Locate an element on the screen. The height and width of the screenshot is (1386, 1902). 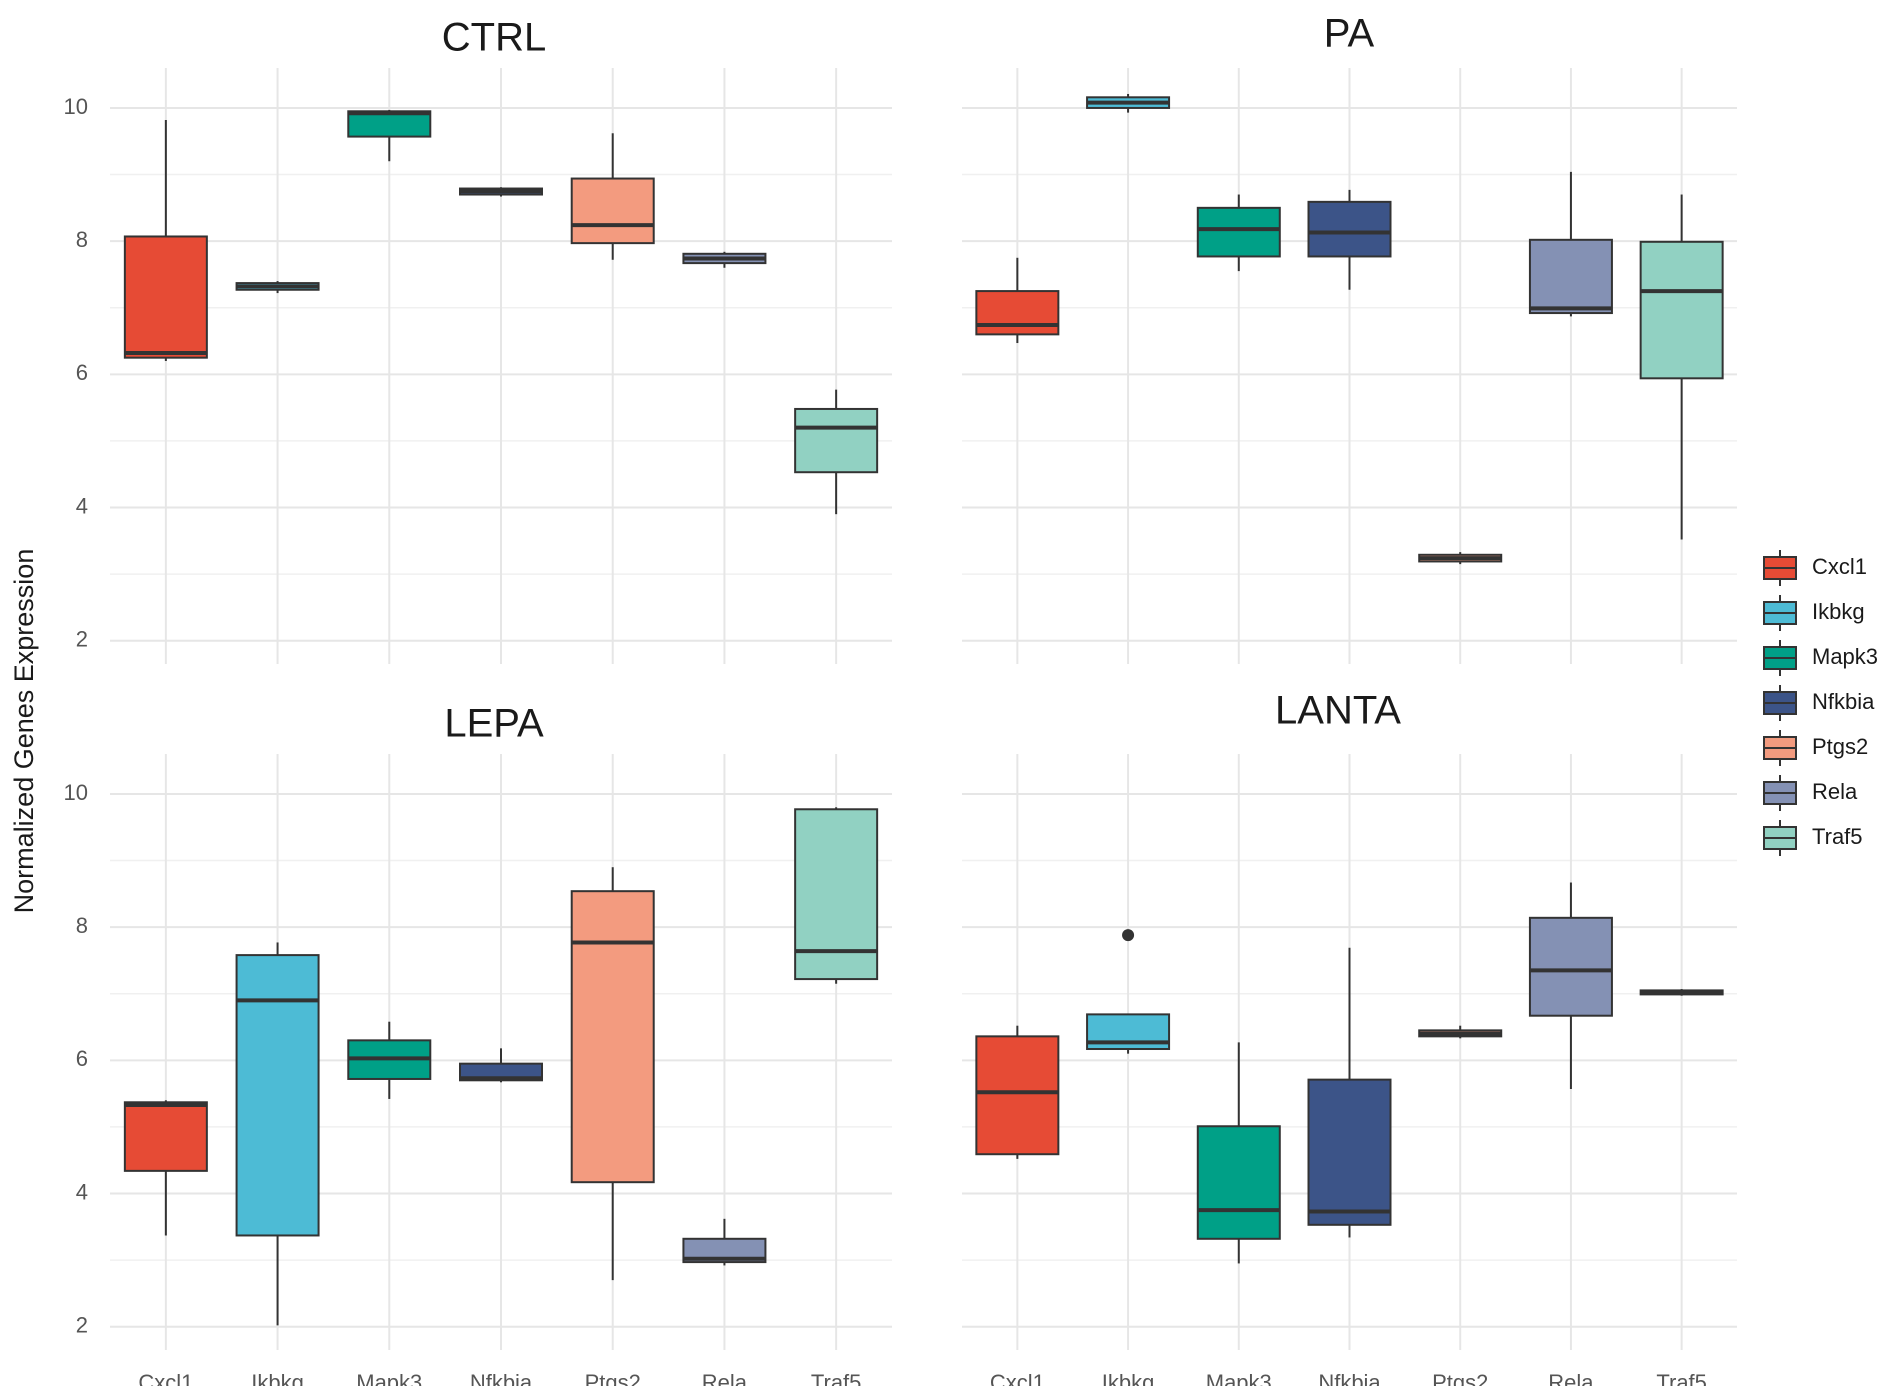
legend-item-mapk3: Mapk3 is located at coordinates (1820, 658).